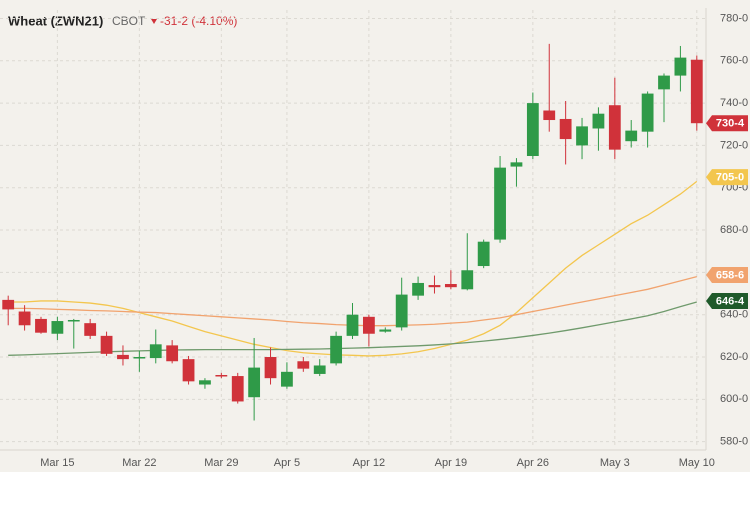  What do you see at coordinates (734, 357) in the screenshot?
I see `y-tick-label: 620-0` at bounding box center [734, 357].